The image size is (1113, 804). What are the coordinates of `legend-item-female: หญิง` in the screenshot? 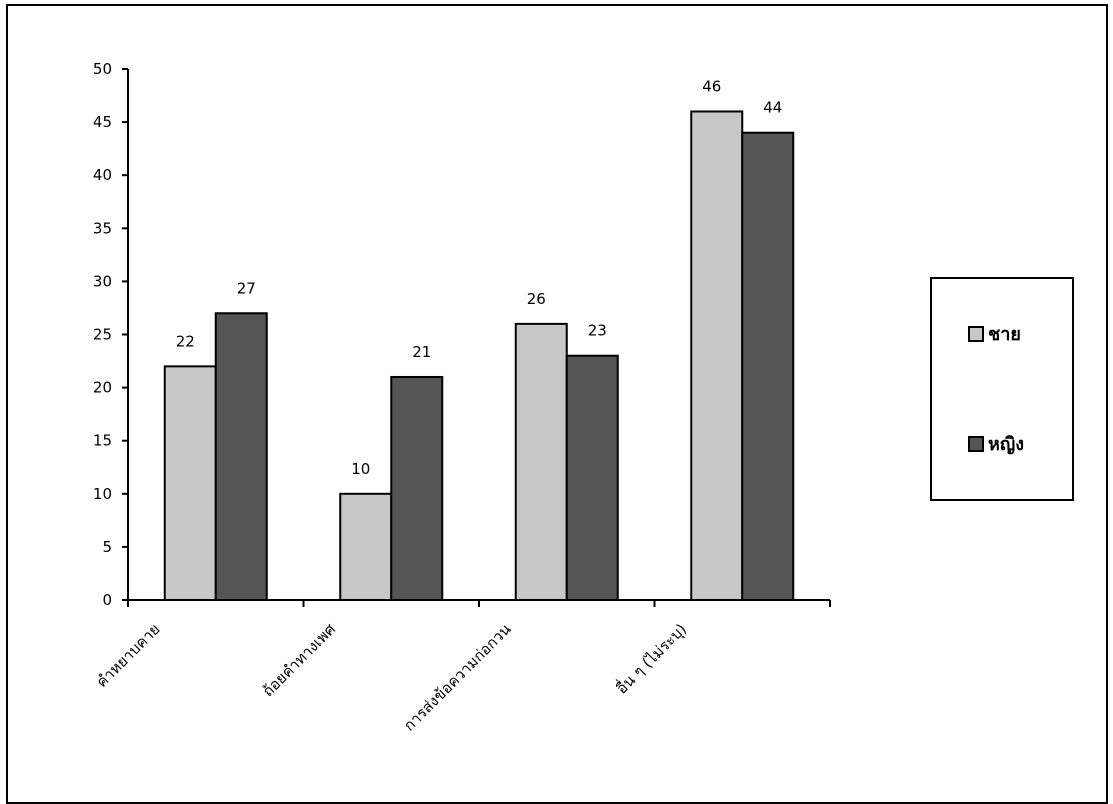 It's located at (996, 443).